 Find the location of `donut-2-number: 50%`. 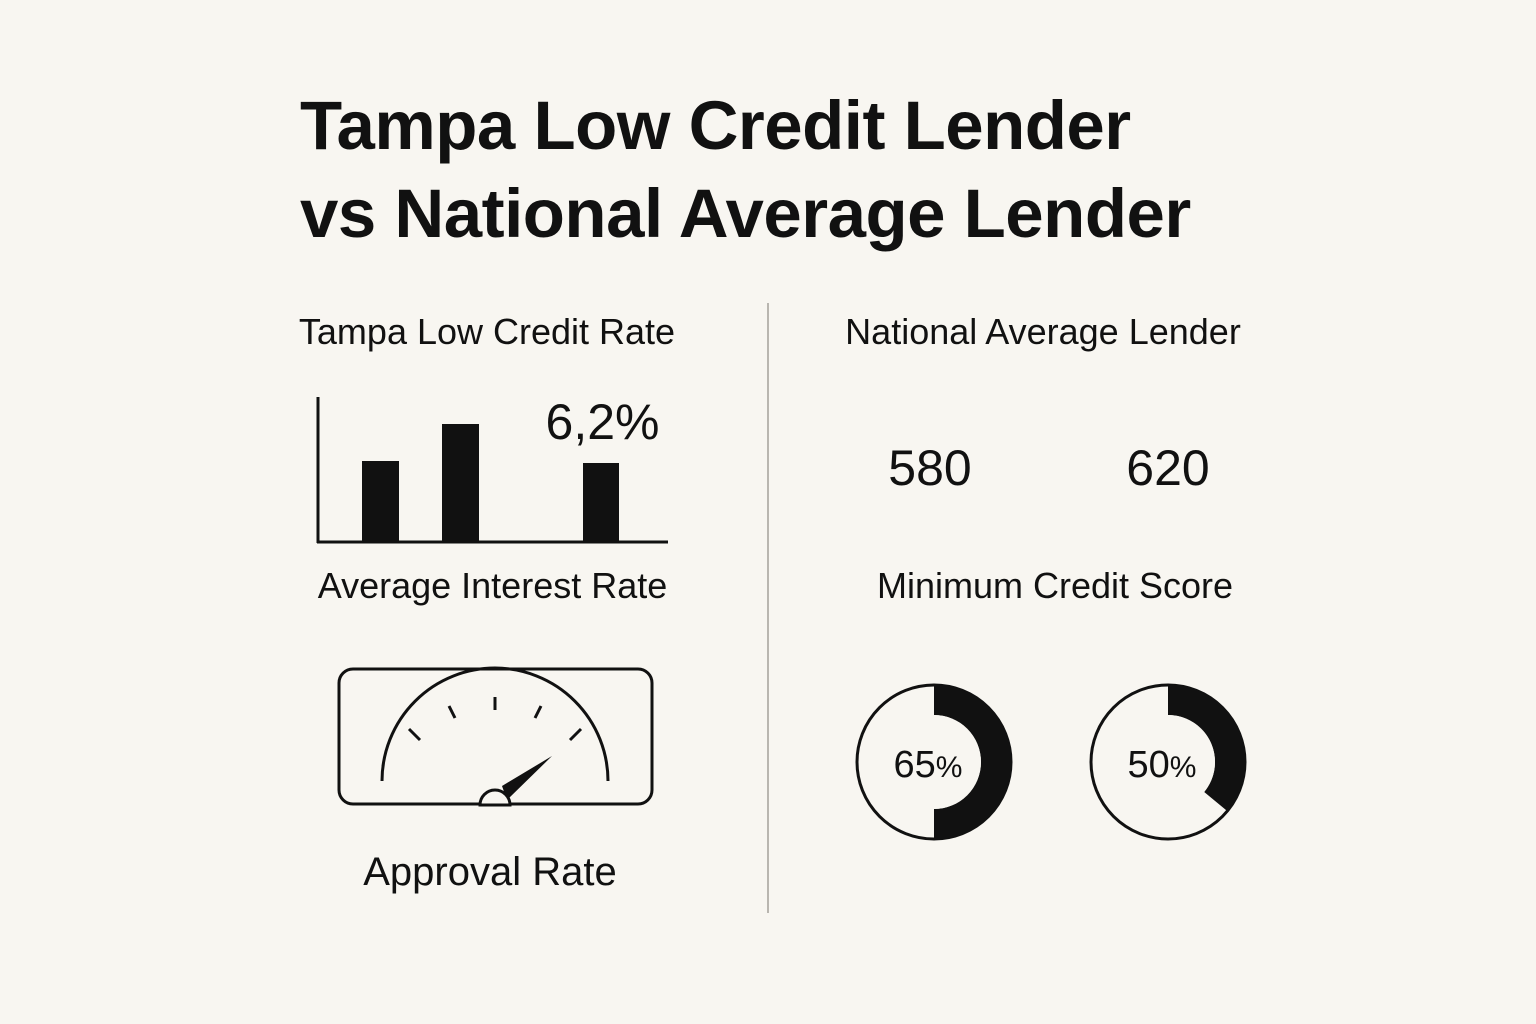

donut-2-number: 50% is located at coordinates (1162, 765).